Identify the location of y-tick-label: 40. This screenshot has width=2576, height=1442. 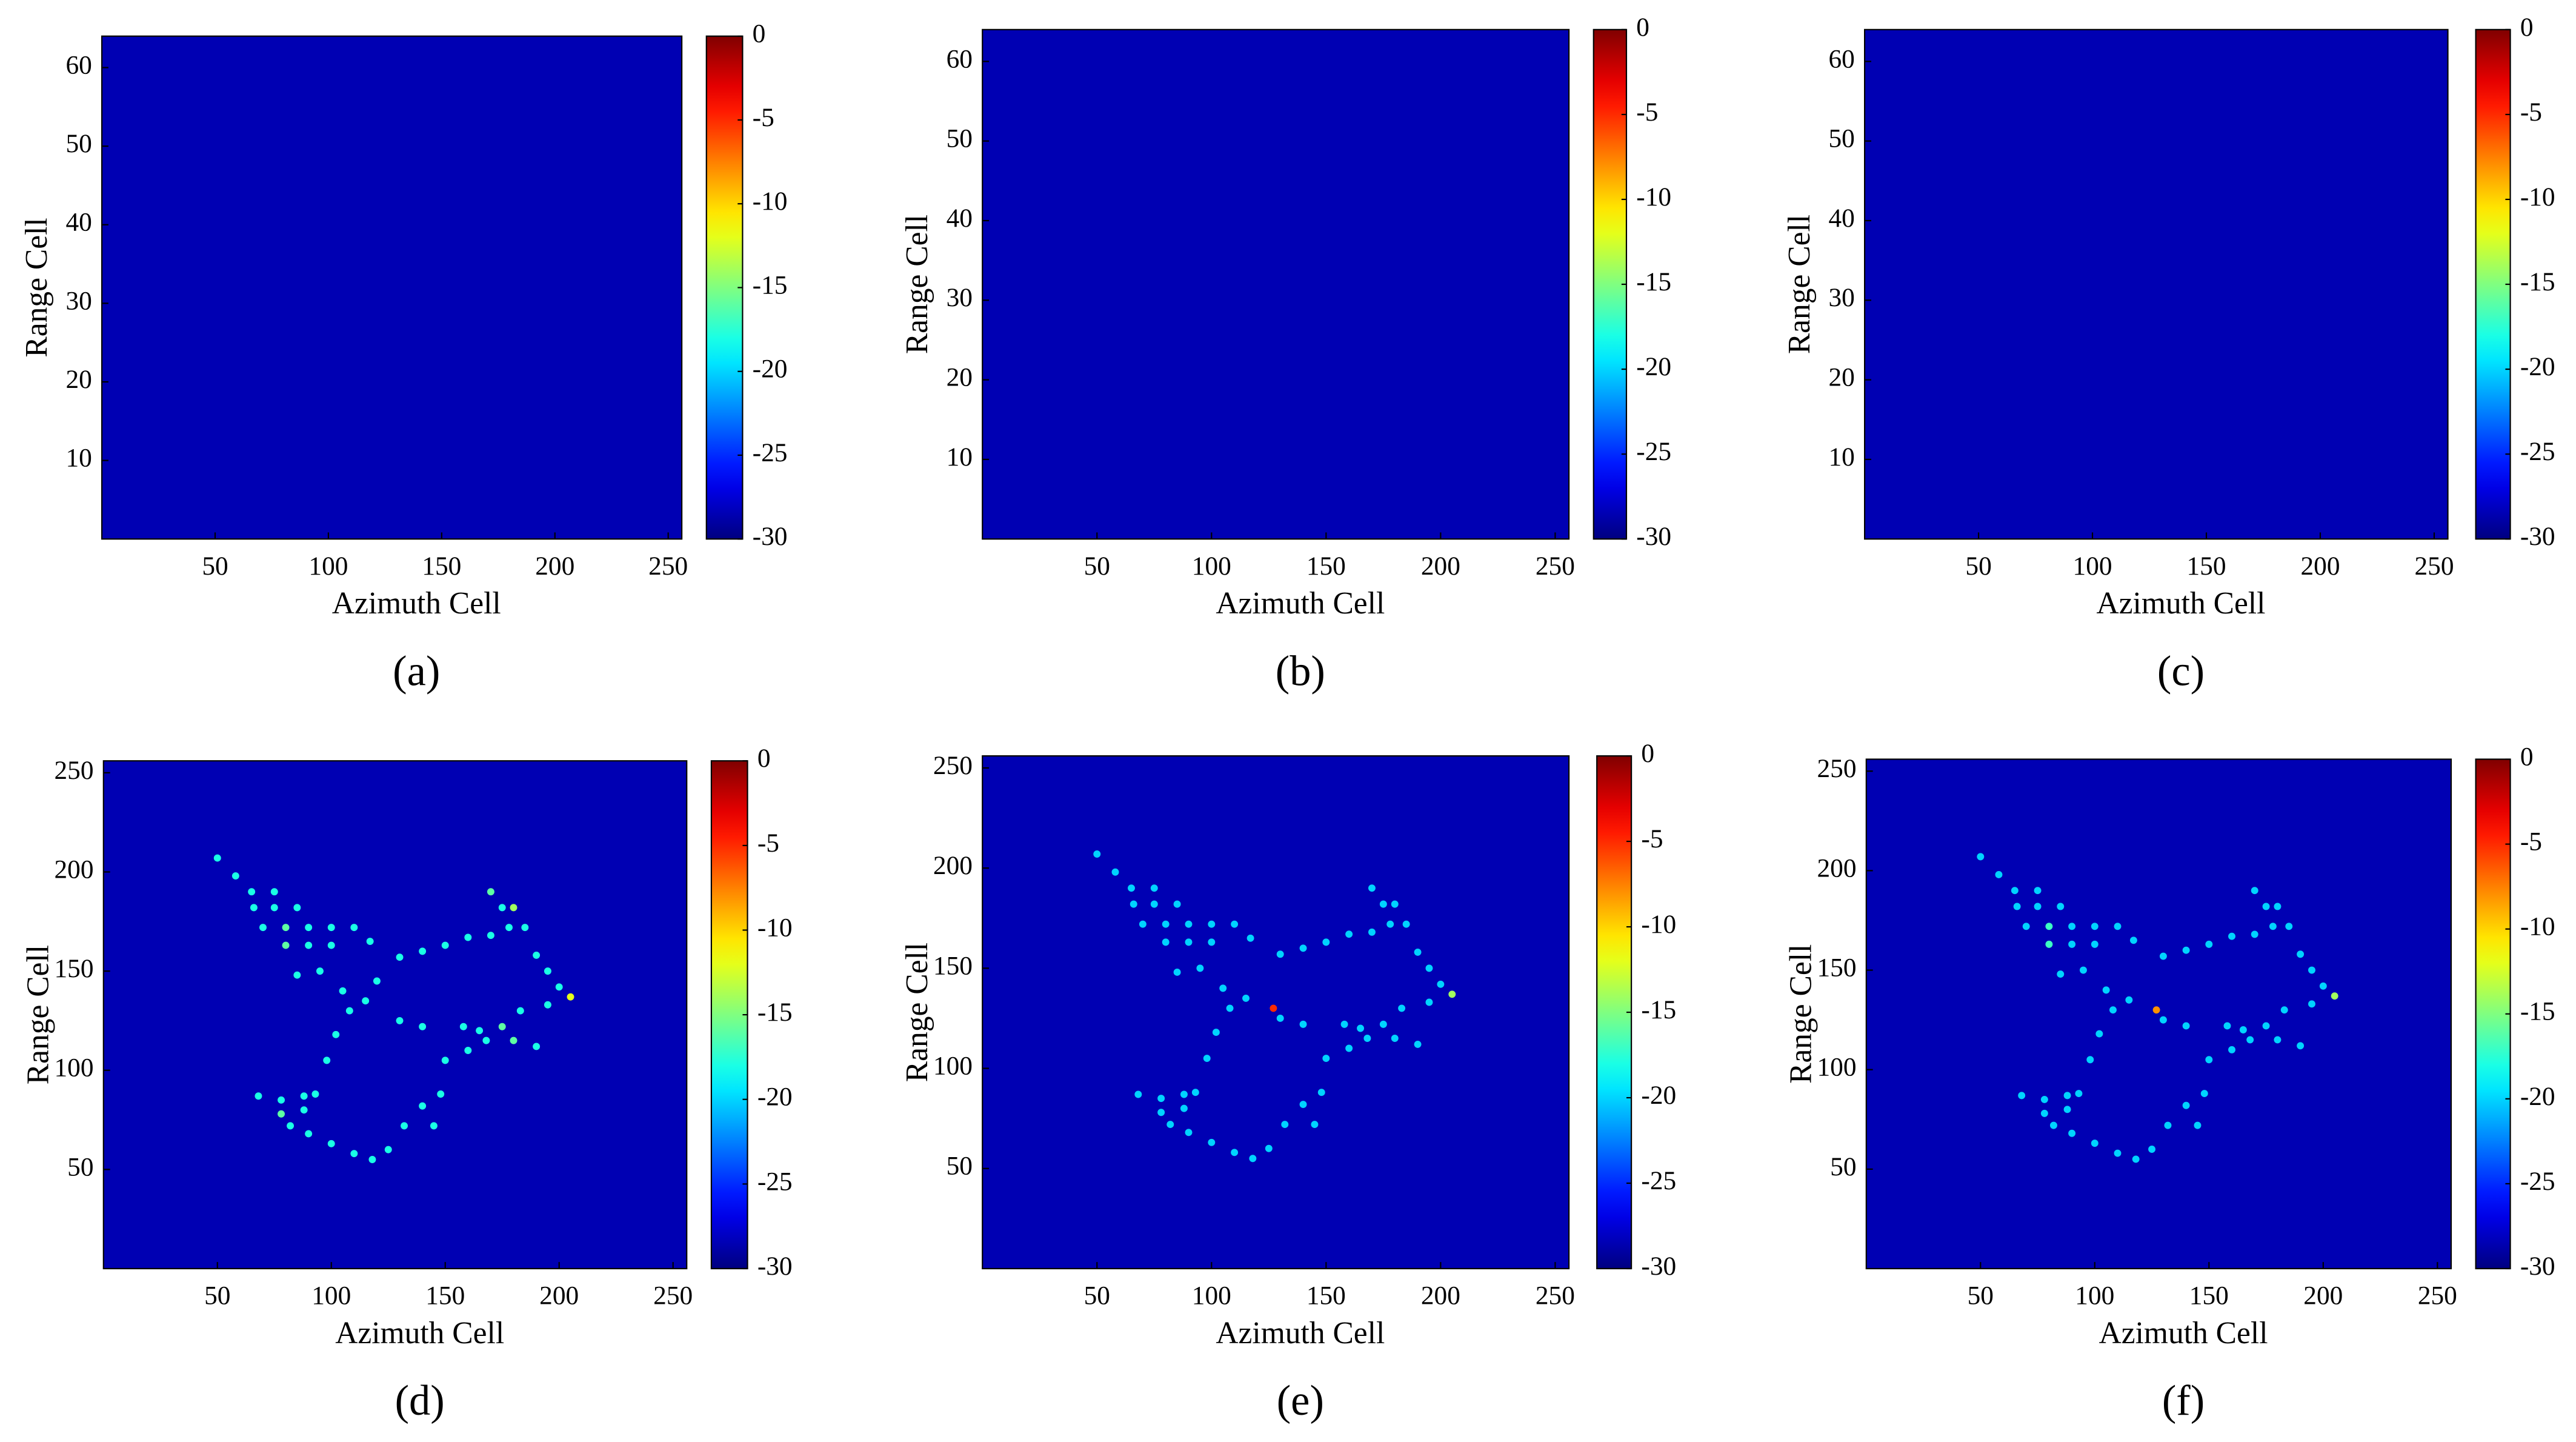
(78, 222).